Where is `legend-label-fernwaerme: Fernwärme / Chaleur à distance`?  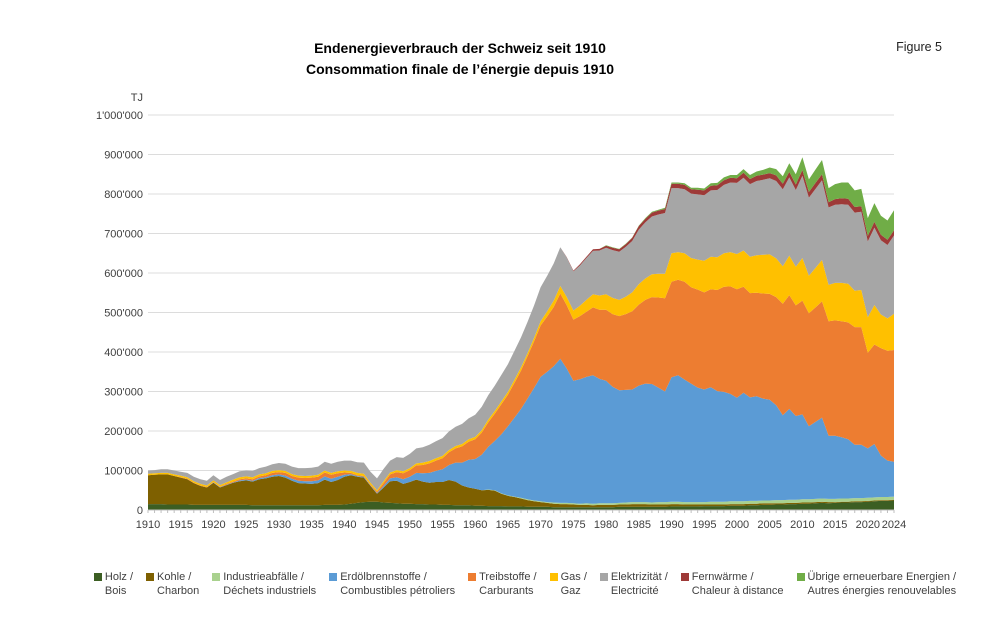
legend-label-fernwaerme: Fernwärme / Chaleur à distance is located at coordinates (738, 584).